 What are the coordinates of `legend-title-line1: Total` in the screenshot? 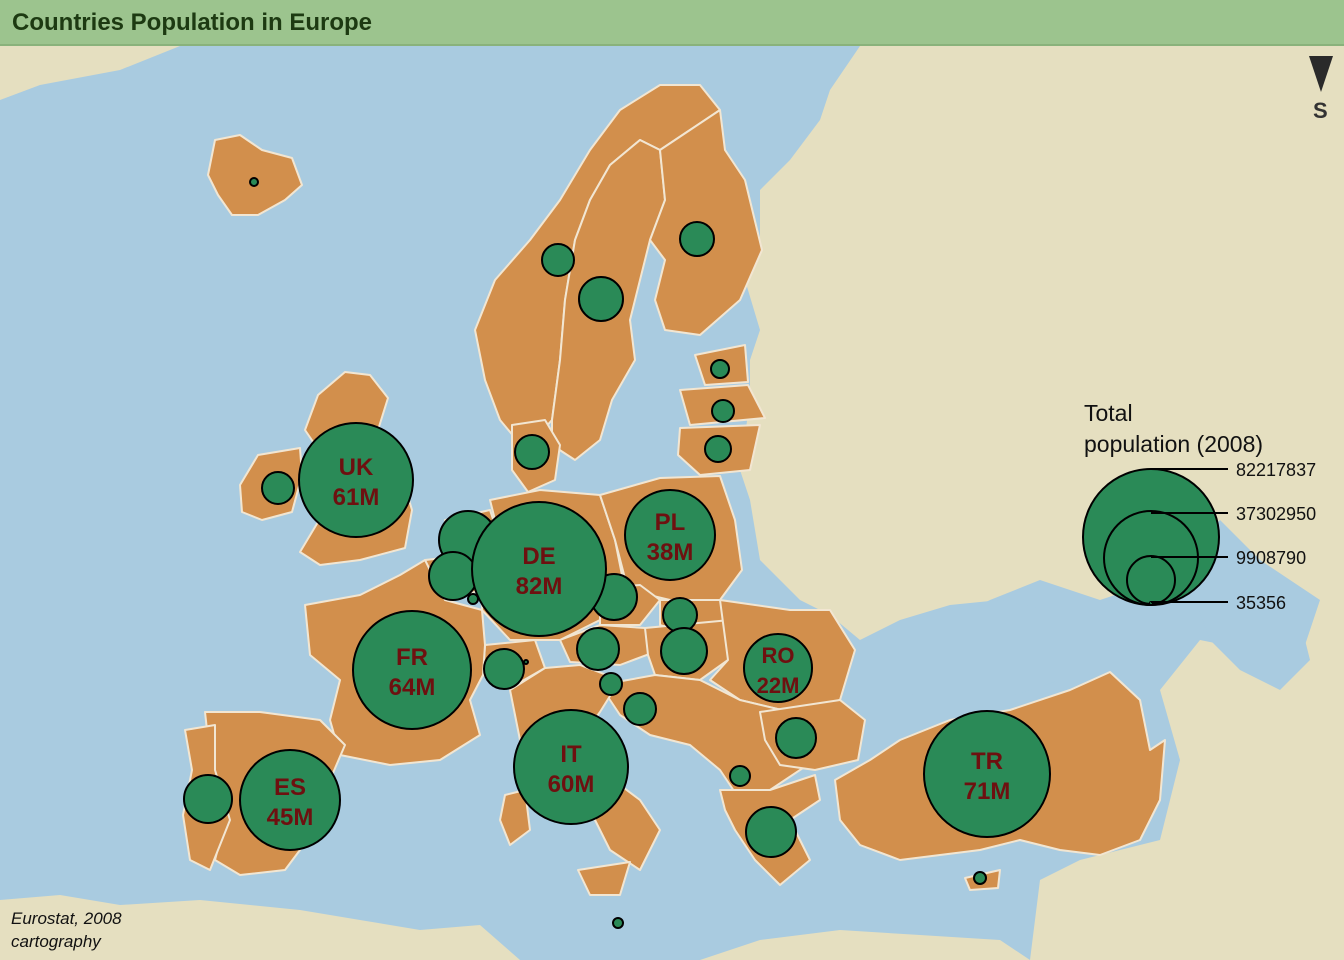 It's located at (1108, 413).